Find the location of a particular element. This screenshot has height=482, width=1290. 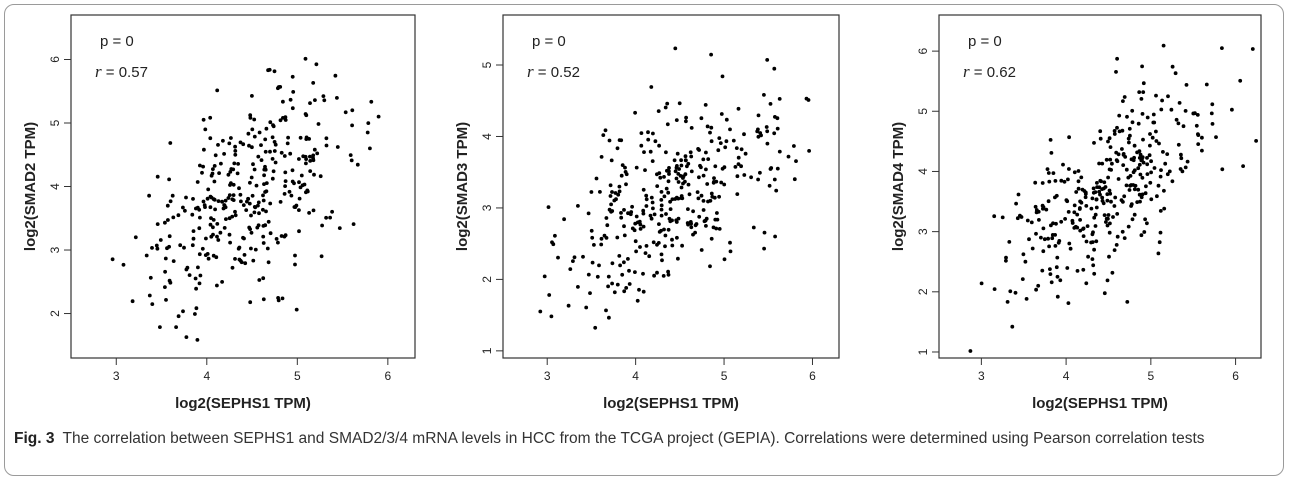

y-tick-label: 6 is located at coordinates (55, 59).